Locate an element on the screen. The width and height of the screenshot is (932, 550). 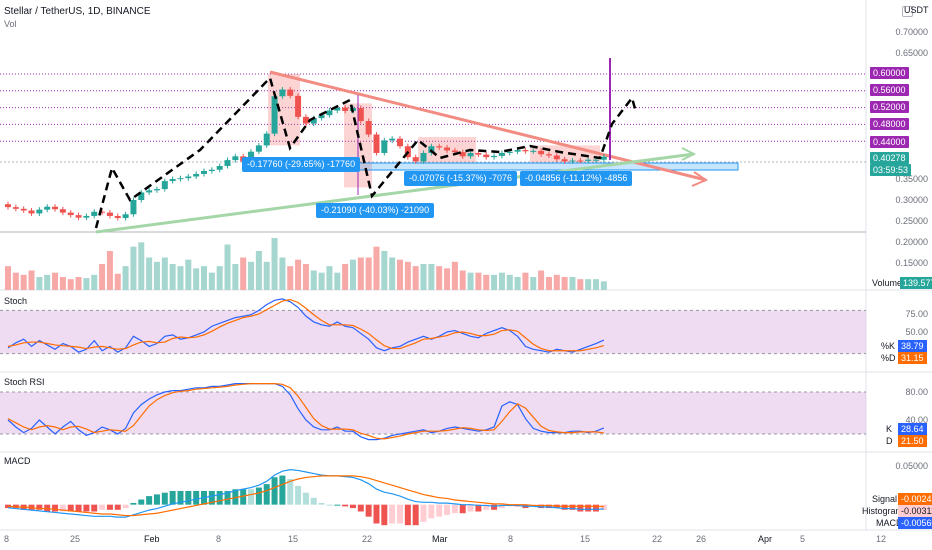
measure-label-2: -0.21090 (-40.03%) -21090 is located at coordinates (375, 210).